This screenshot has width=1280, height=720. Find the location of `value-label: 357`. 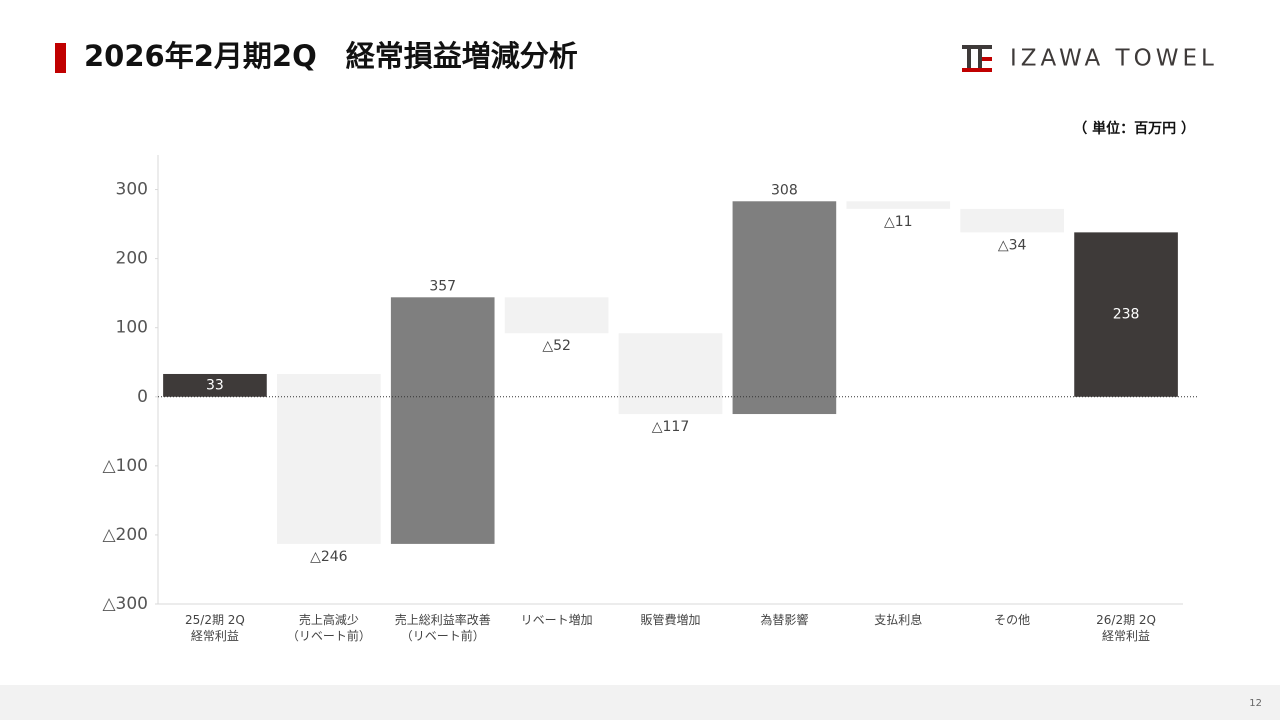

value-label: 357 is located at coordinates (442, 286).